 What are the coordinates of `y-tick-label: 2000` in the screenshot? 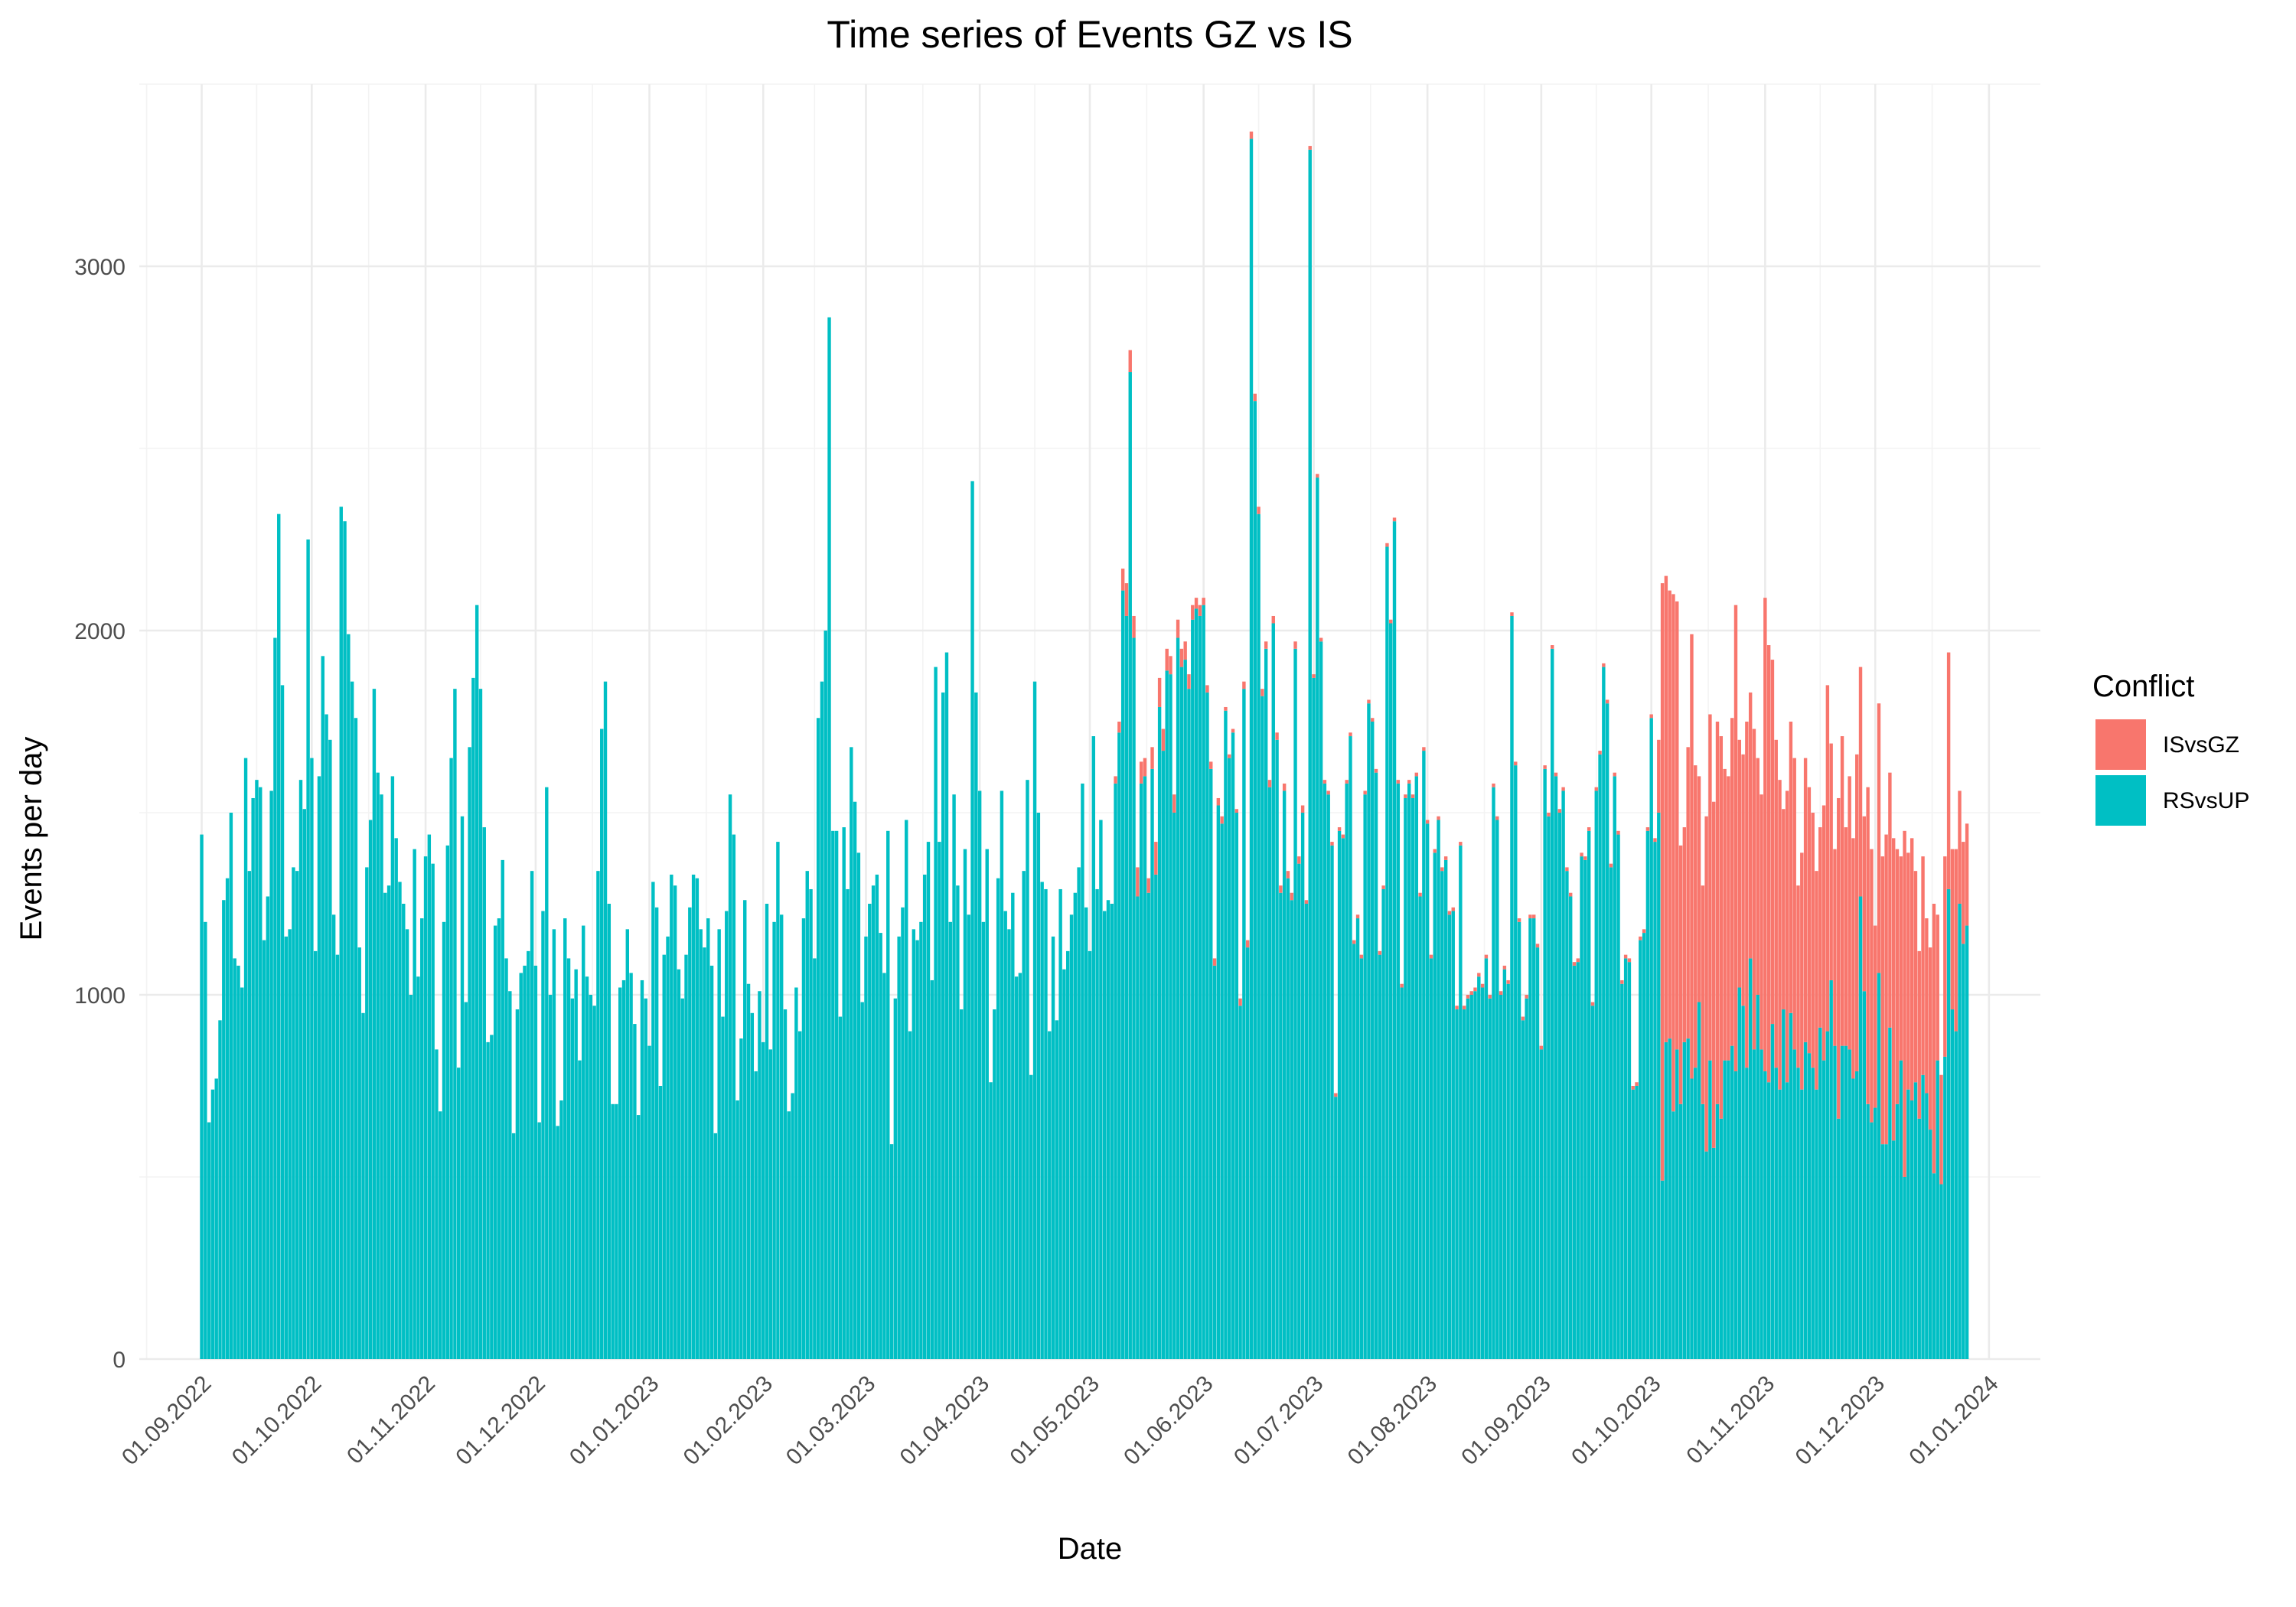 It's located at (100, 631).